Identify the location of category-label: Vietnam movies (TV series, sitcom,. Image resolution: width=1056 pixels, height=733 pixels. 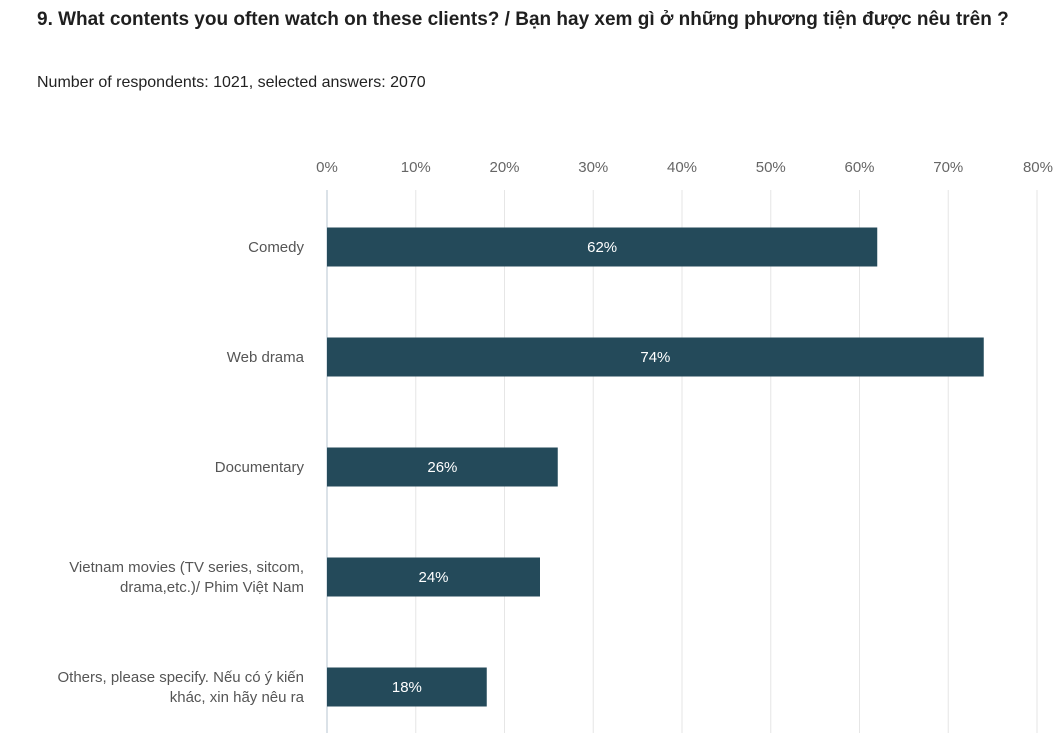
(186, 567).